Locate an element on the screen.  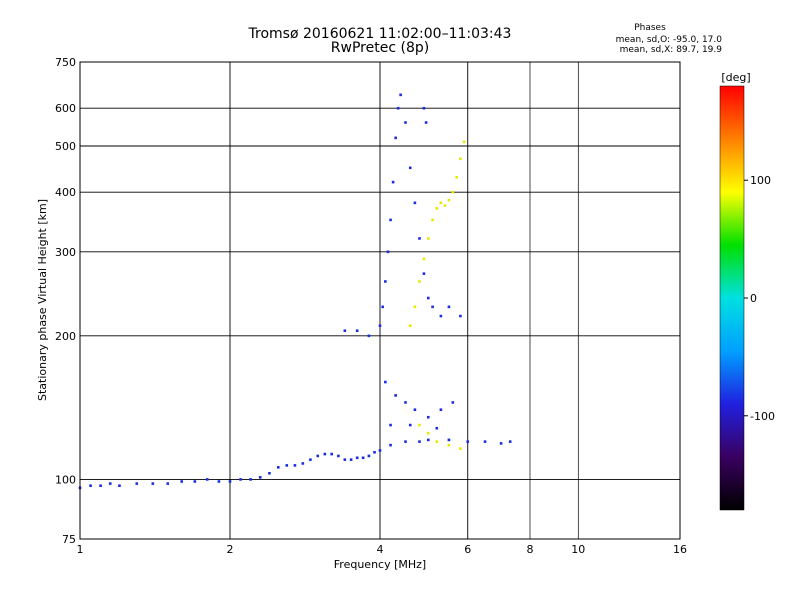
x-tick-label: 4 is located at coordinates (380, 549).